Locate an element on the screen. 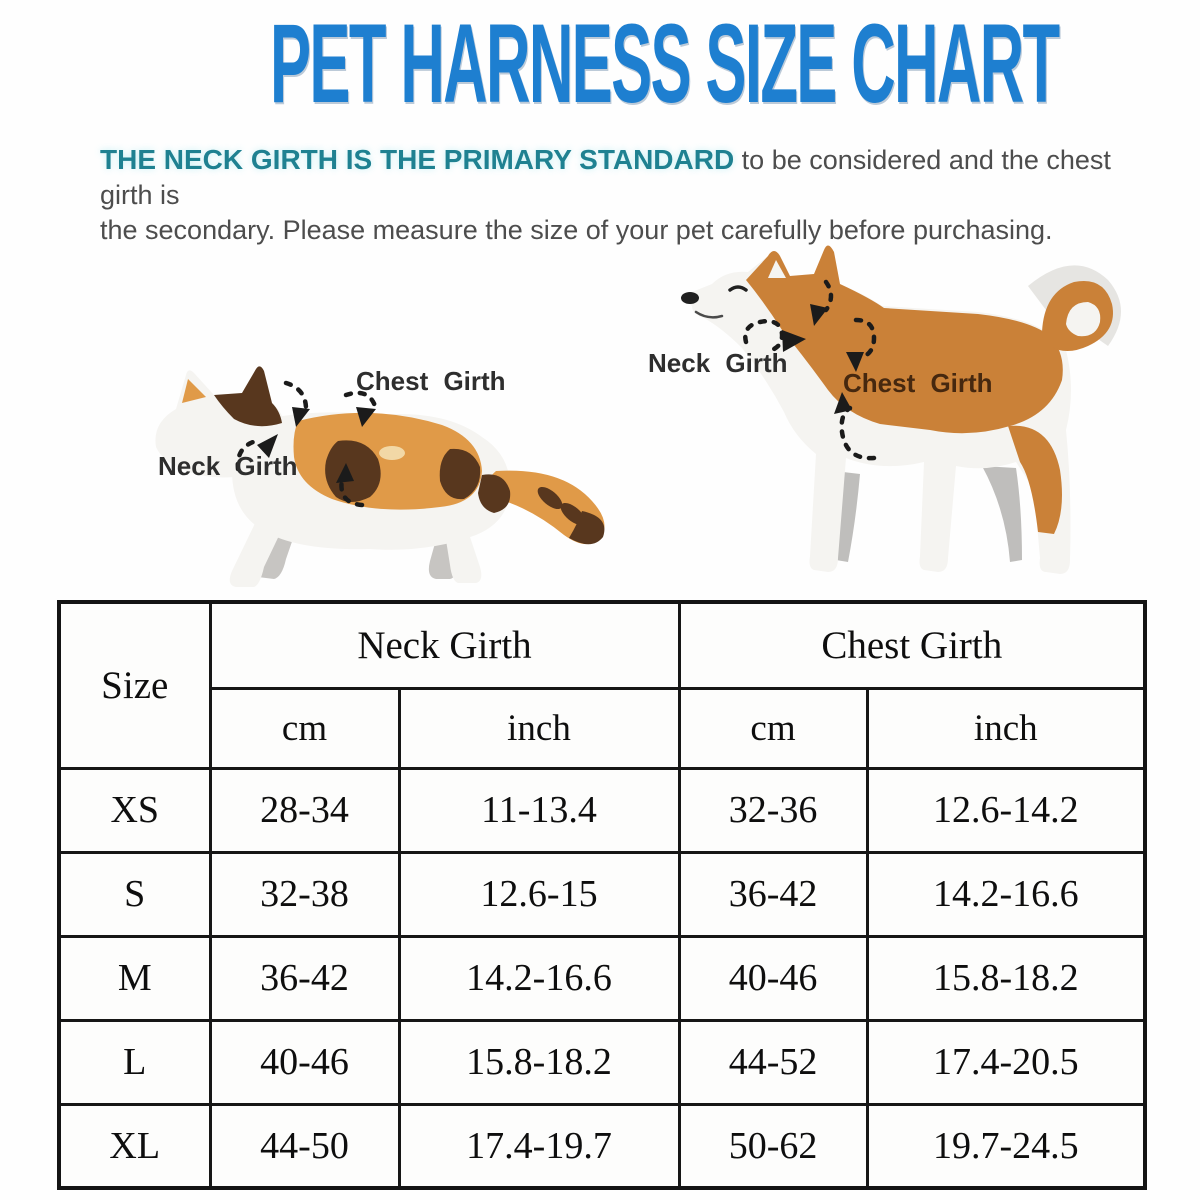  col-header-neck-girth: Neck Girth is located at coordinates (444, 645).